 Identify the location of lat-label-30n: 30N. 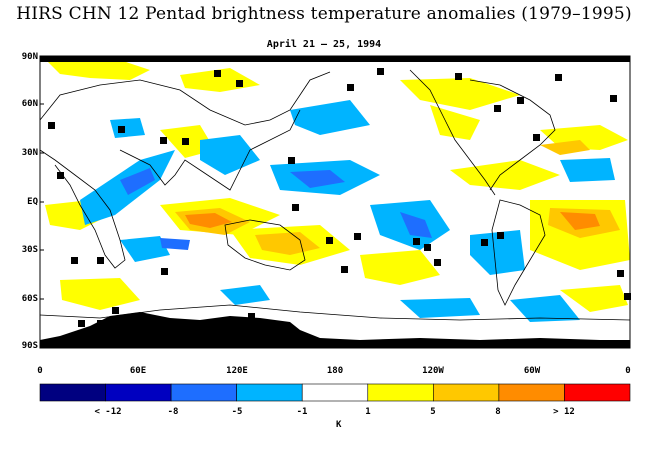
(29, 153).